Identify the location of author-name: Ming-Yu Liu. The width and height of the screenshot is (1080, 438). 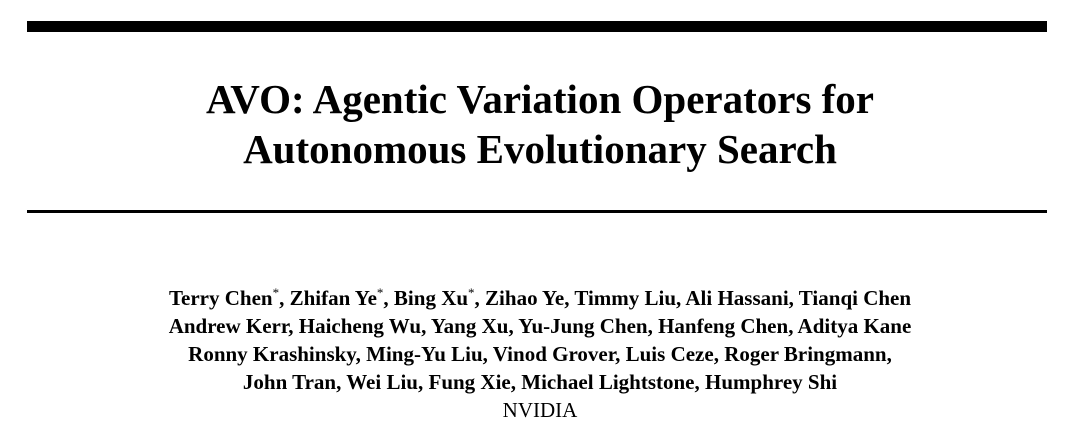
(424, 354).